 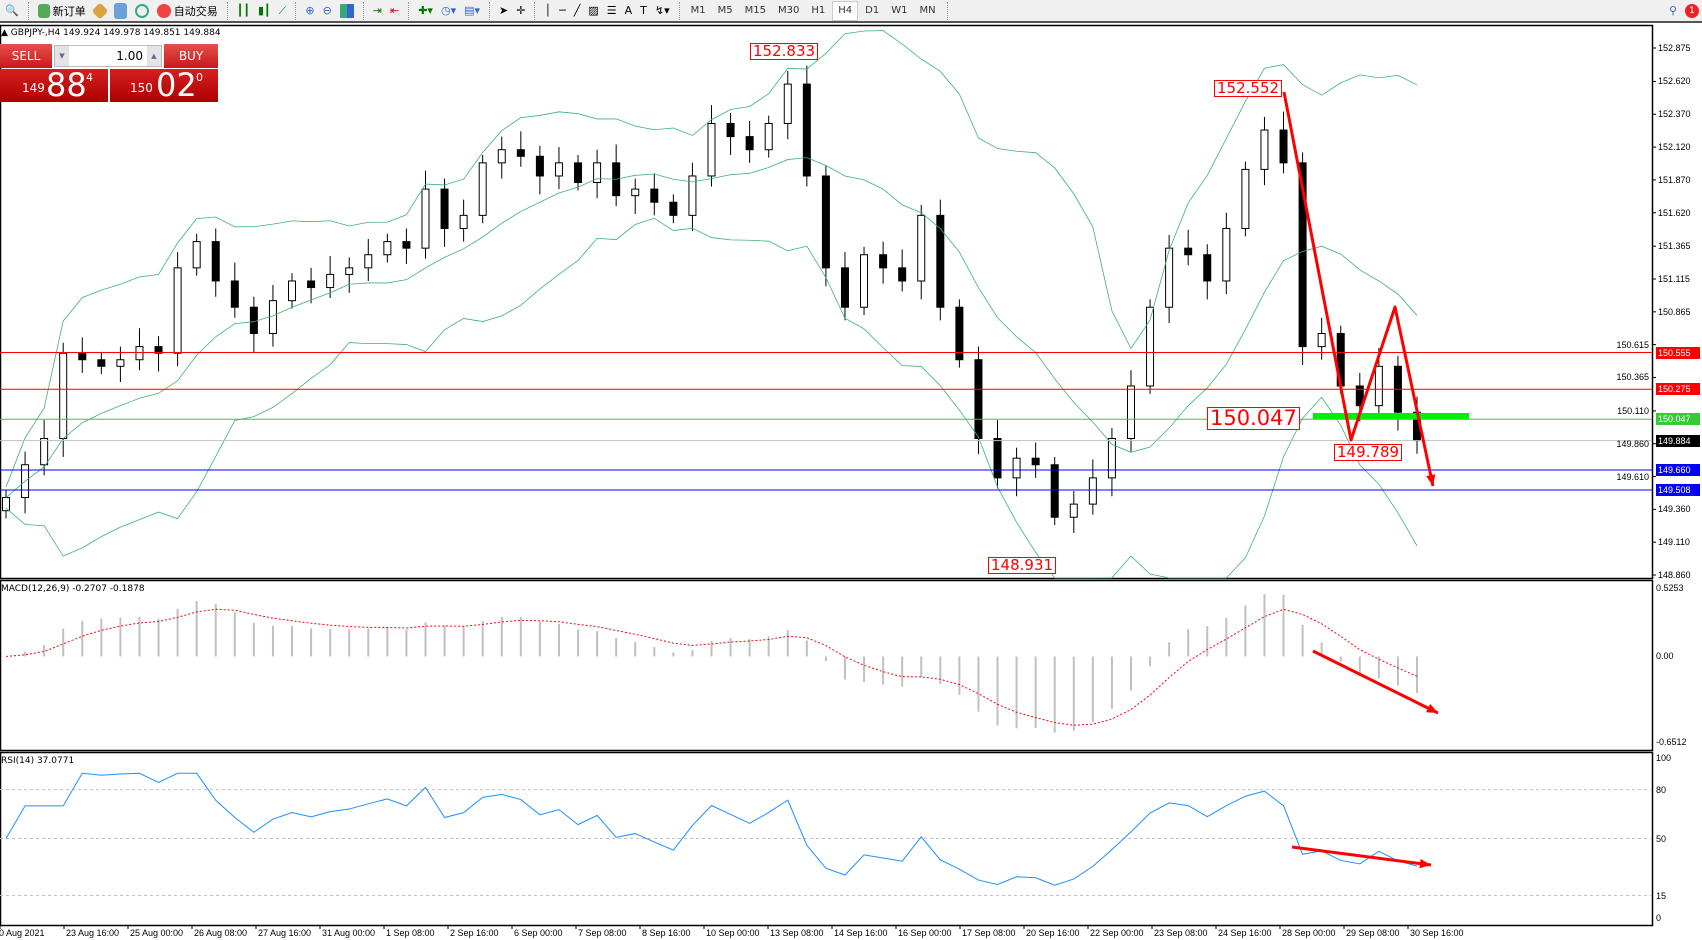 What do you see at coordinates (925, 933) in the screenshot?
I see `time-label: 16 Sep 00:00` at bounding box center [925, 933].